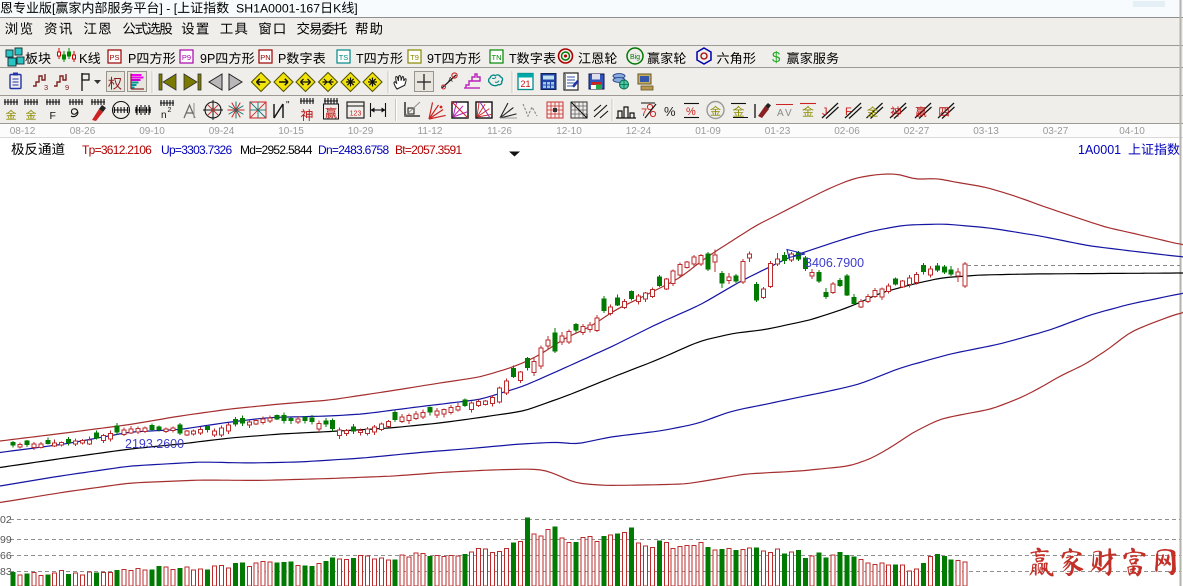  What do you see at coordinates (265, 57) in the screenshot?
I see `svg-text: PN` at bounding box center [265, 57].